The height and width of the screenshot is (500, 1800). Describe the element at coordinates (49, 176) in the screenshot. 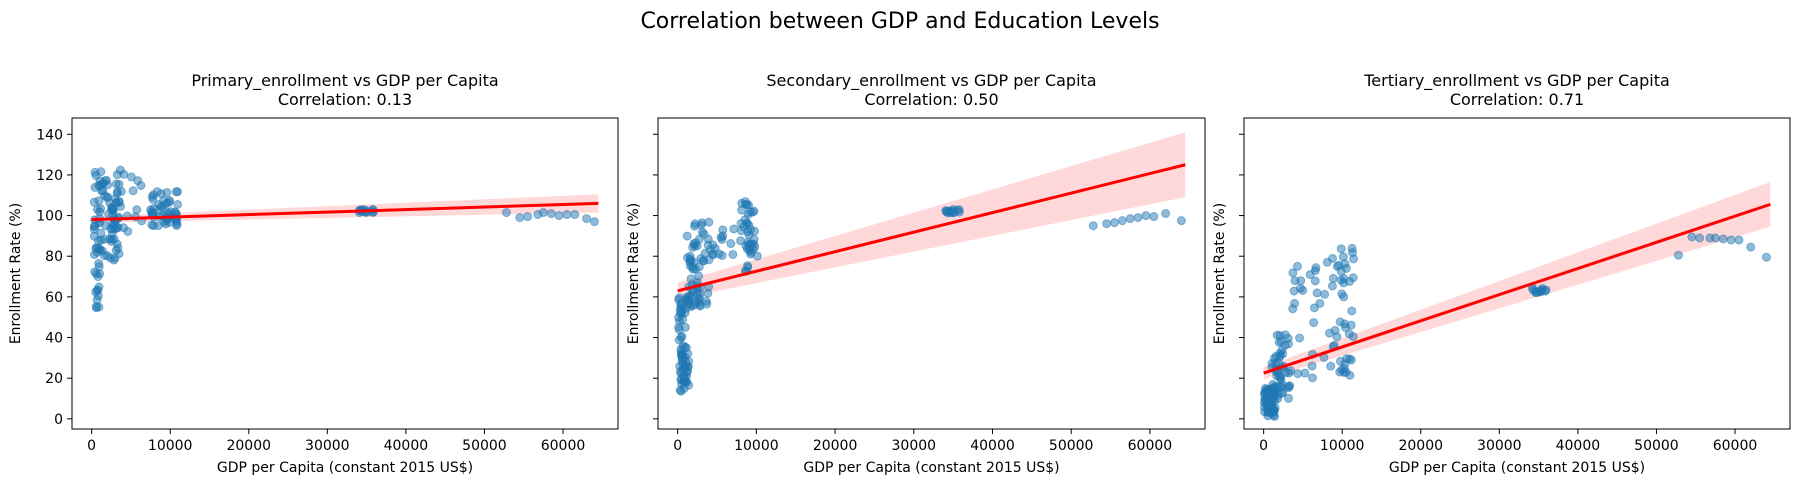

I see `y-tick-label: 120` at that location.